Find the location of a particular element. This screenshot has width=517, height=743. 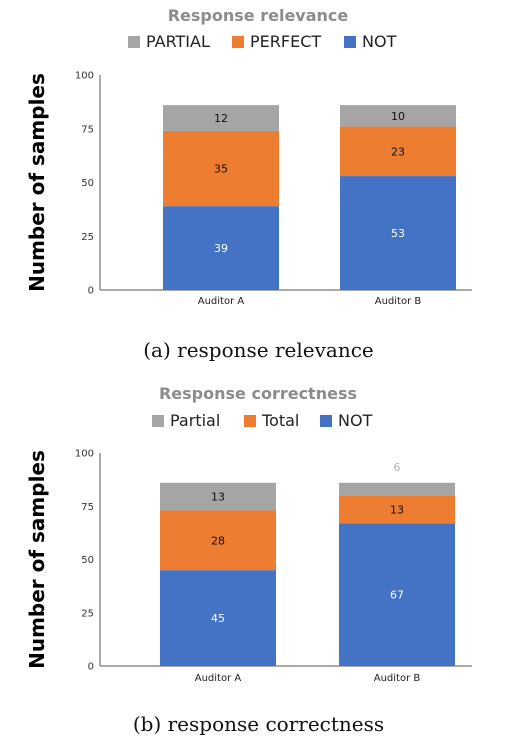

legend-swatch-total is located at coordinates (250, 421).